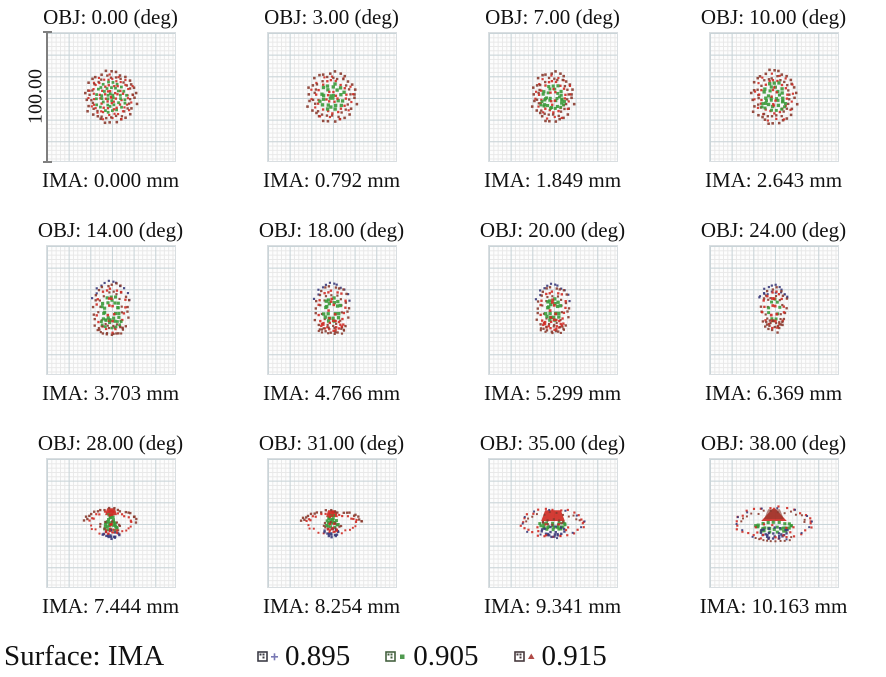  I want to click on ima-height-label: IMA: 7.444 mm, so click(110, 606).